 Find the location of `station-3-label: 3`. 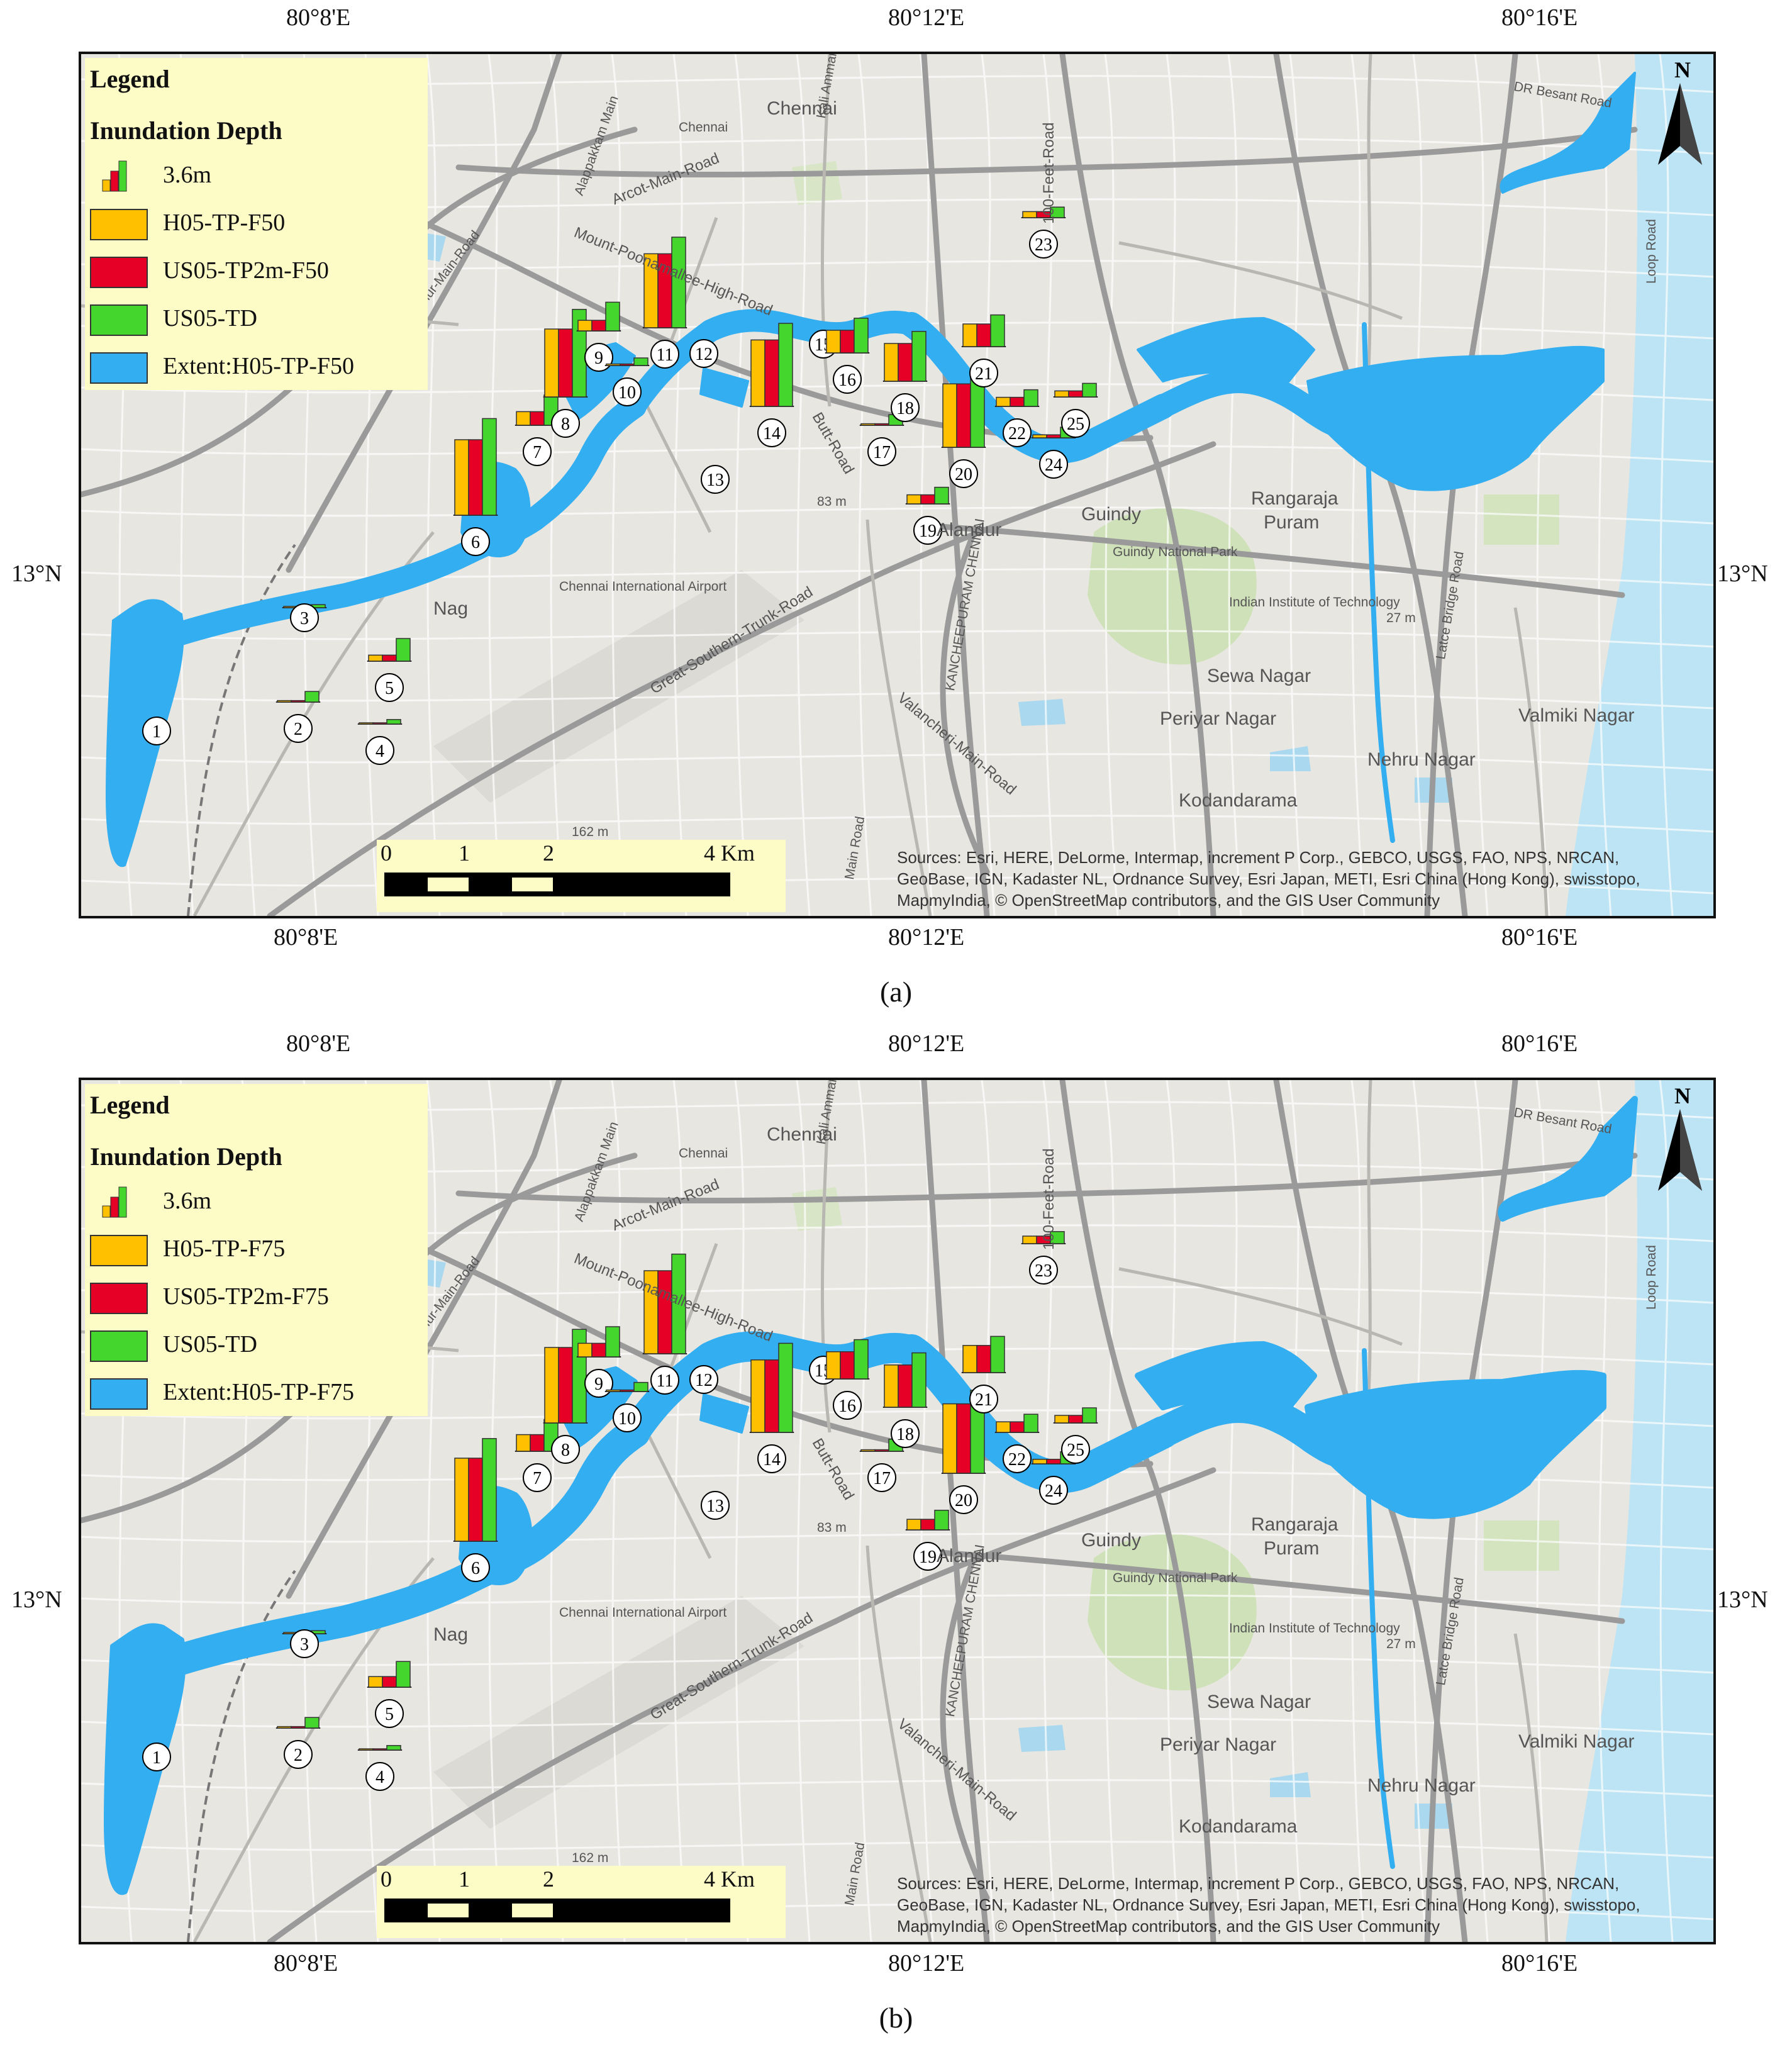

station-3-label: 3 is located at coordinates (304, 1645).